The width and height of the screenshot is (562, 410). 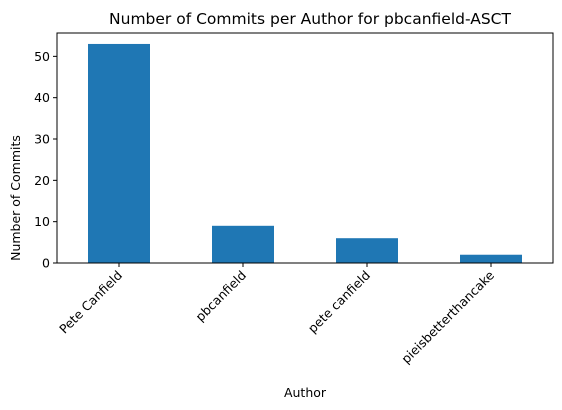 What do you see at coordinates (42, 221) in the screenshot?
I see `y-tick-label: 10` at bounding box center [42, 221].